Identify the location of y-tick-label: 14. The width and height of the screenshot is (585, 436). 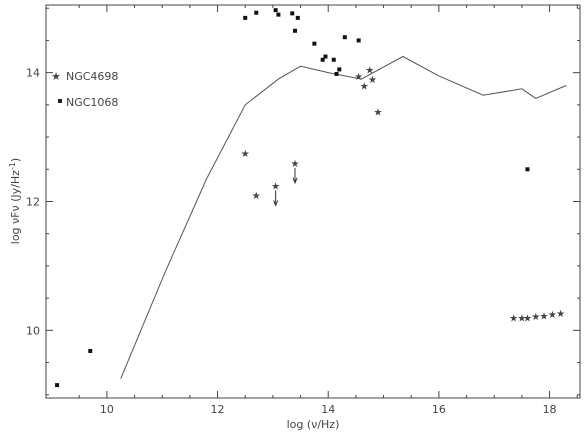
(33, 73).